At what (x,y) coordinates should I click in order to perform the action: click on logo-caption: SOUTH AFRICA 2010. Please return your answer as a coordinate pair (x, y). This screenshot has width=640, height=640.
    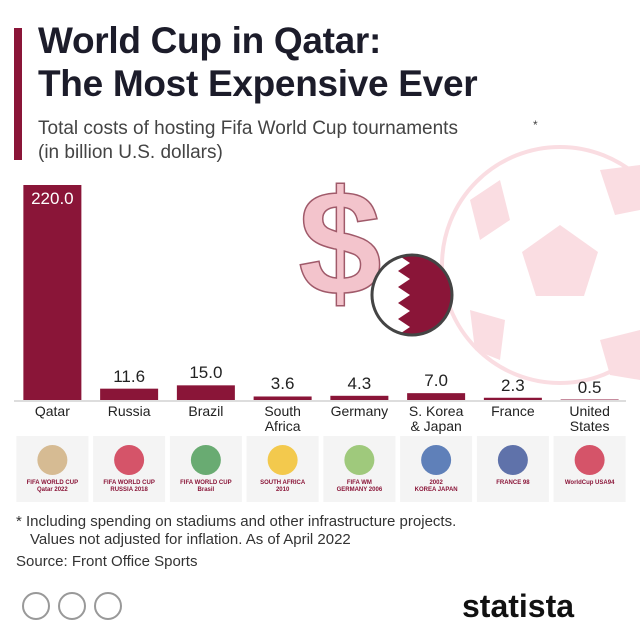
    Looking at the image, I should click on (283, 486).